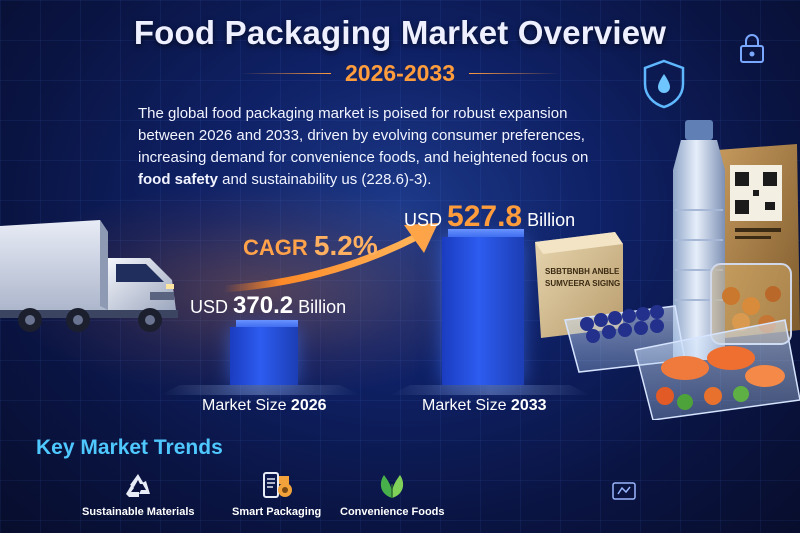  Describe the element at coordinates (400, 32) in the screenshot. I see `page-title: Food Packaging Market Overview` at that location.